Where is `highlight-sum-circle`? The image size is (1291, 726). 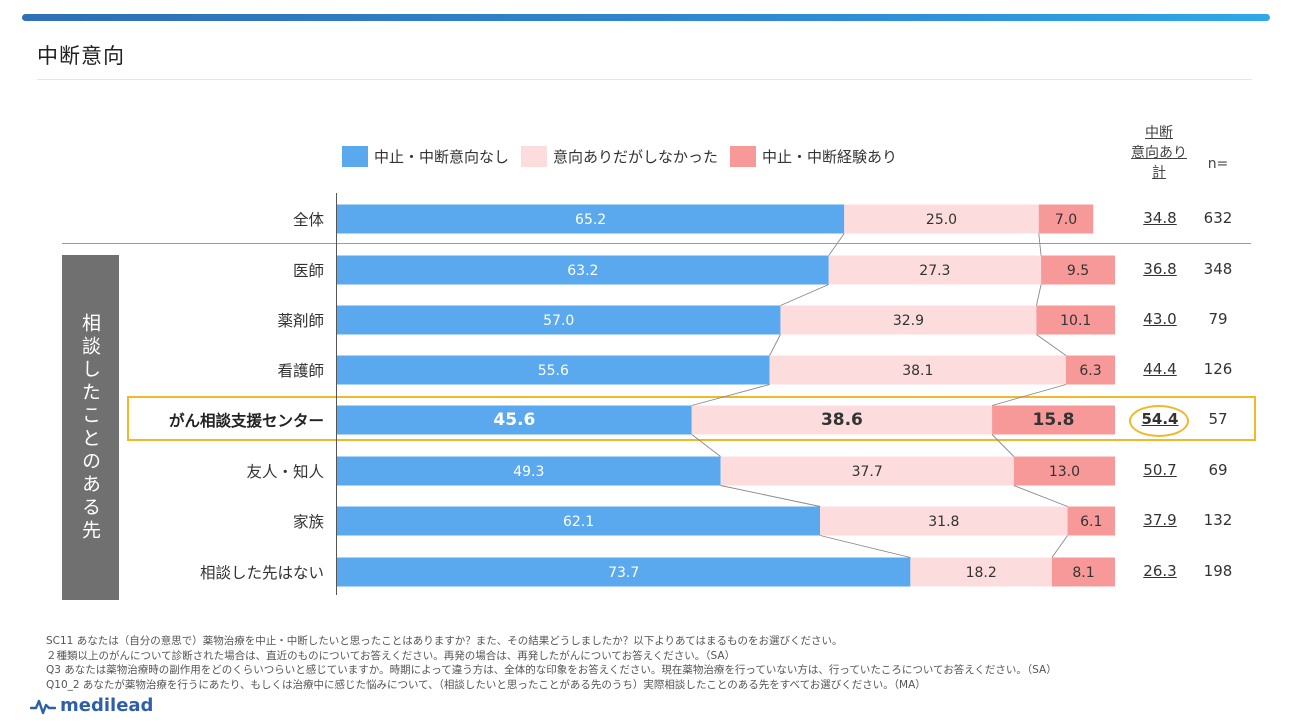 highlight-sum-circle is located at coordinates (1159, 421).